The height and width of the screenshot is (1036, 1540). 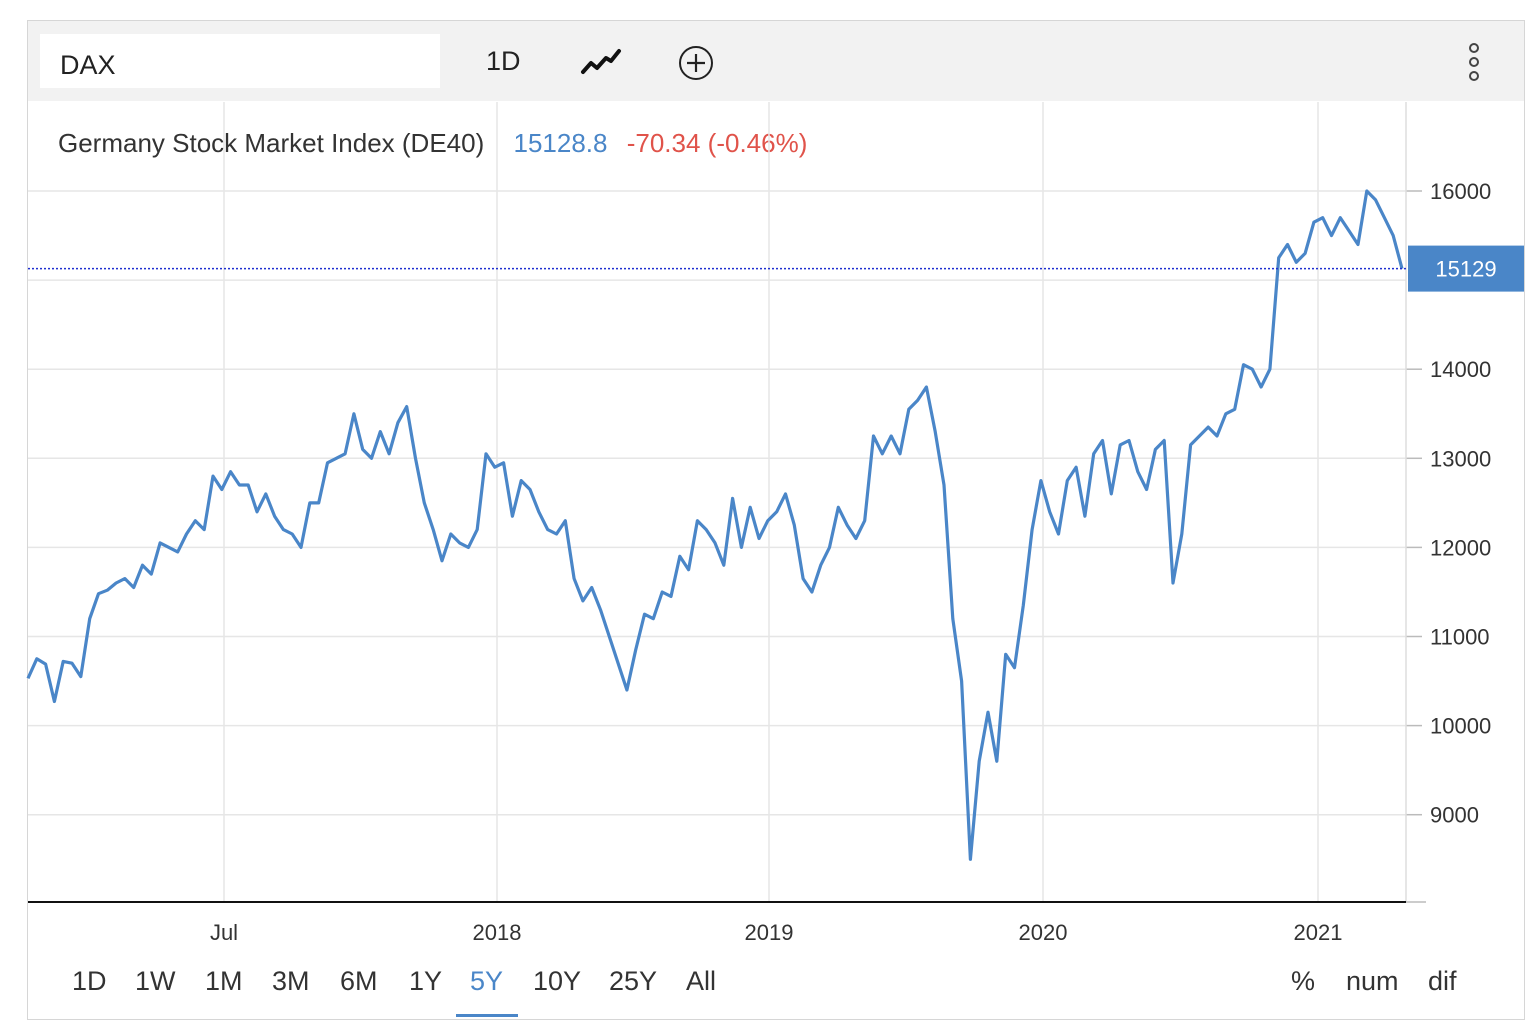 I want to click on x-tick-label: 2019, so click(x=769, y=932).